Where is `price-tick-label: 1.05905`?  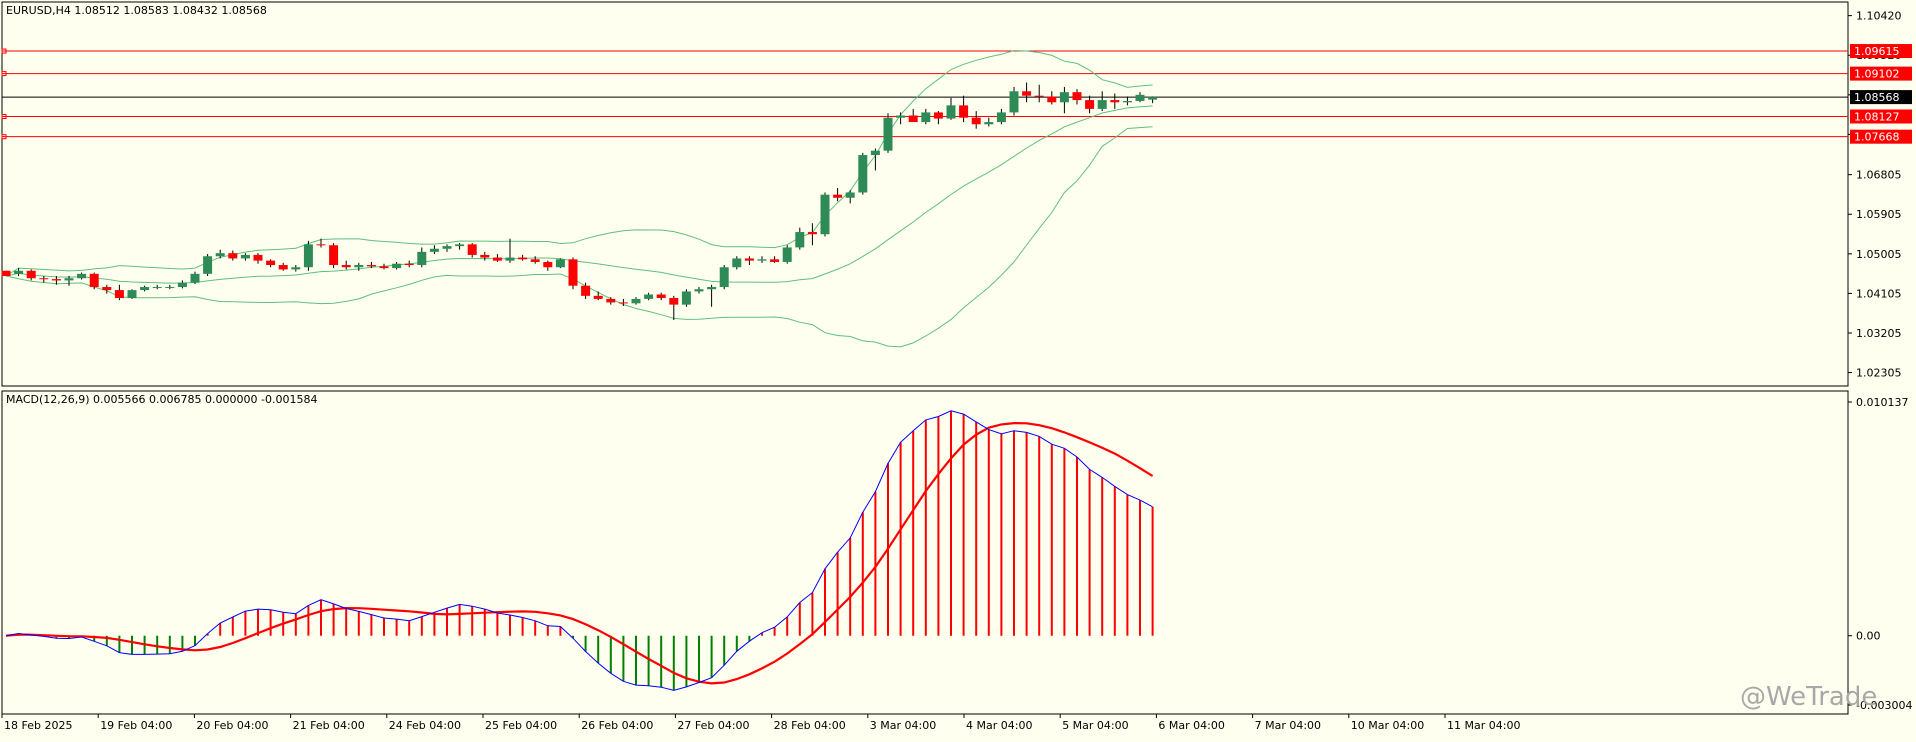 price-tick-label: 1.05905 is located at coordinates (1879, 214).